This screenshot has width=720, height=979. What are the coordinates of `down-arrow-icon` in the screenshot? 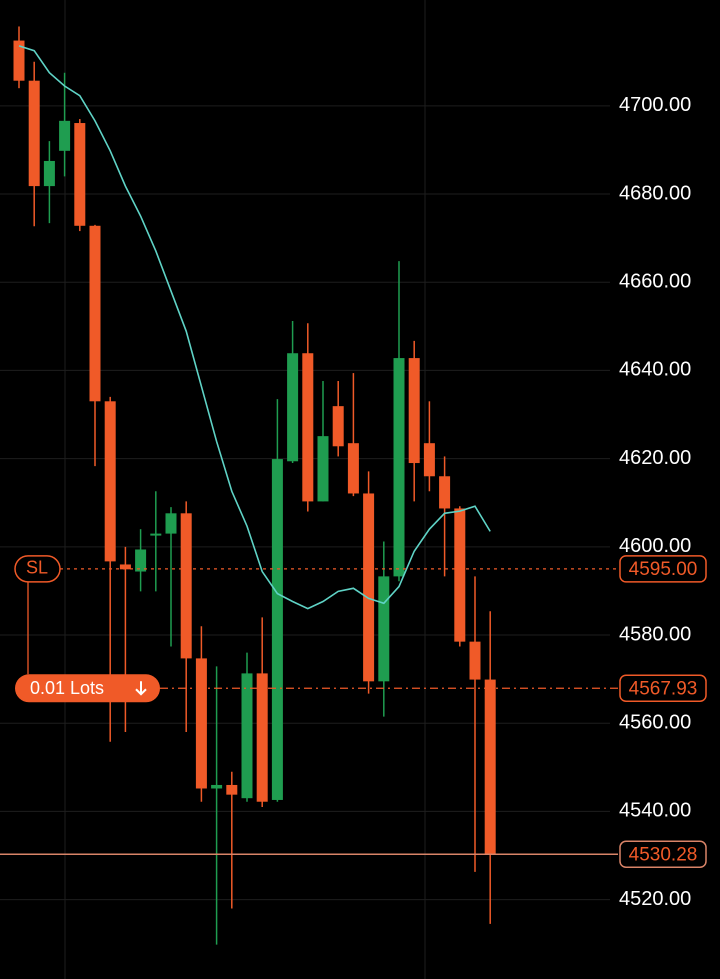 It's located at (141, 688).